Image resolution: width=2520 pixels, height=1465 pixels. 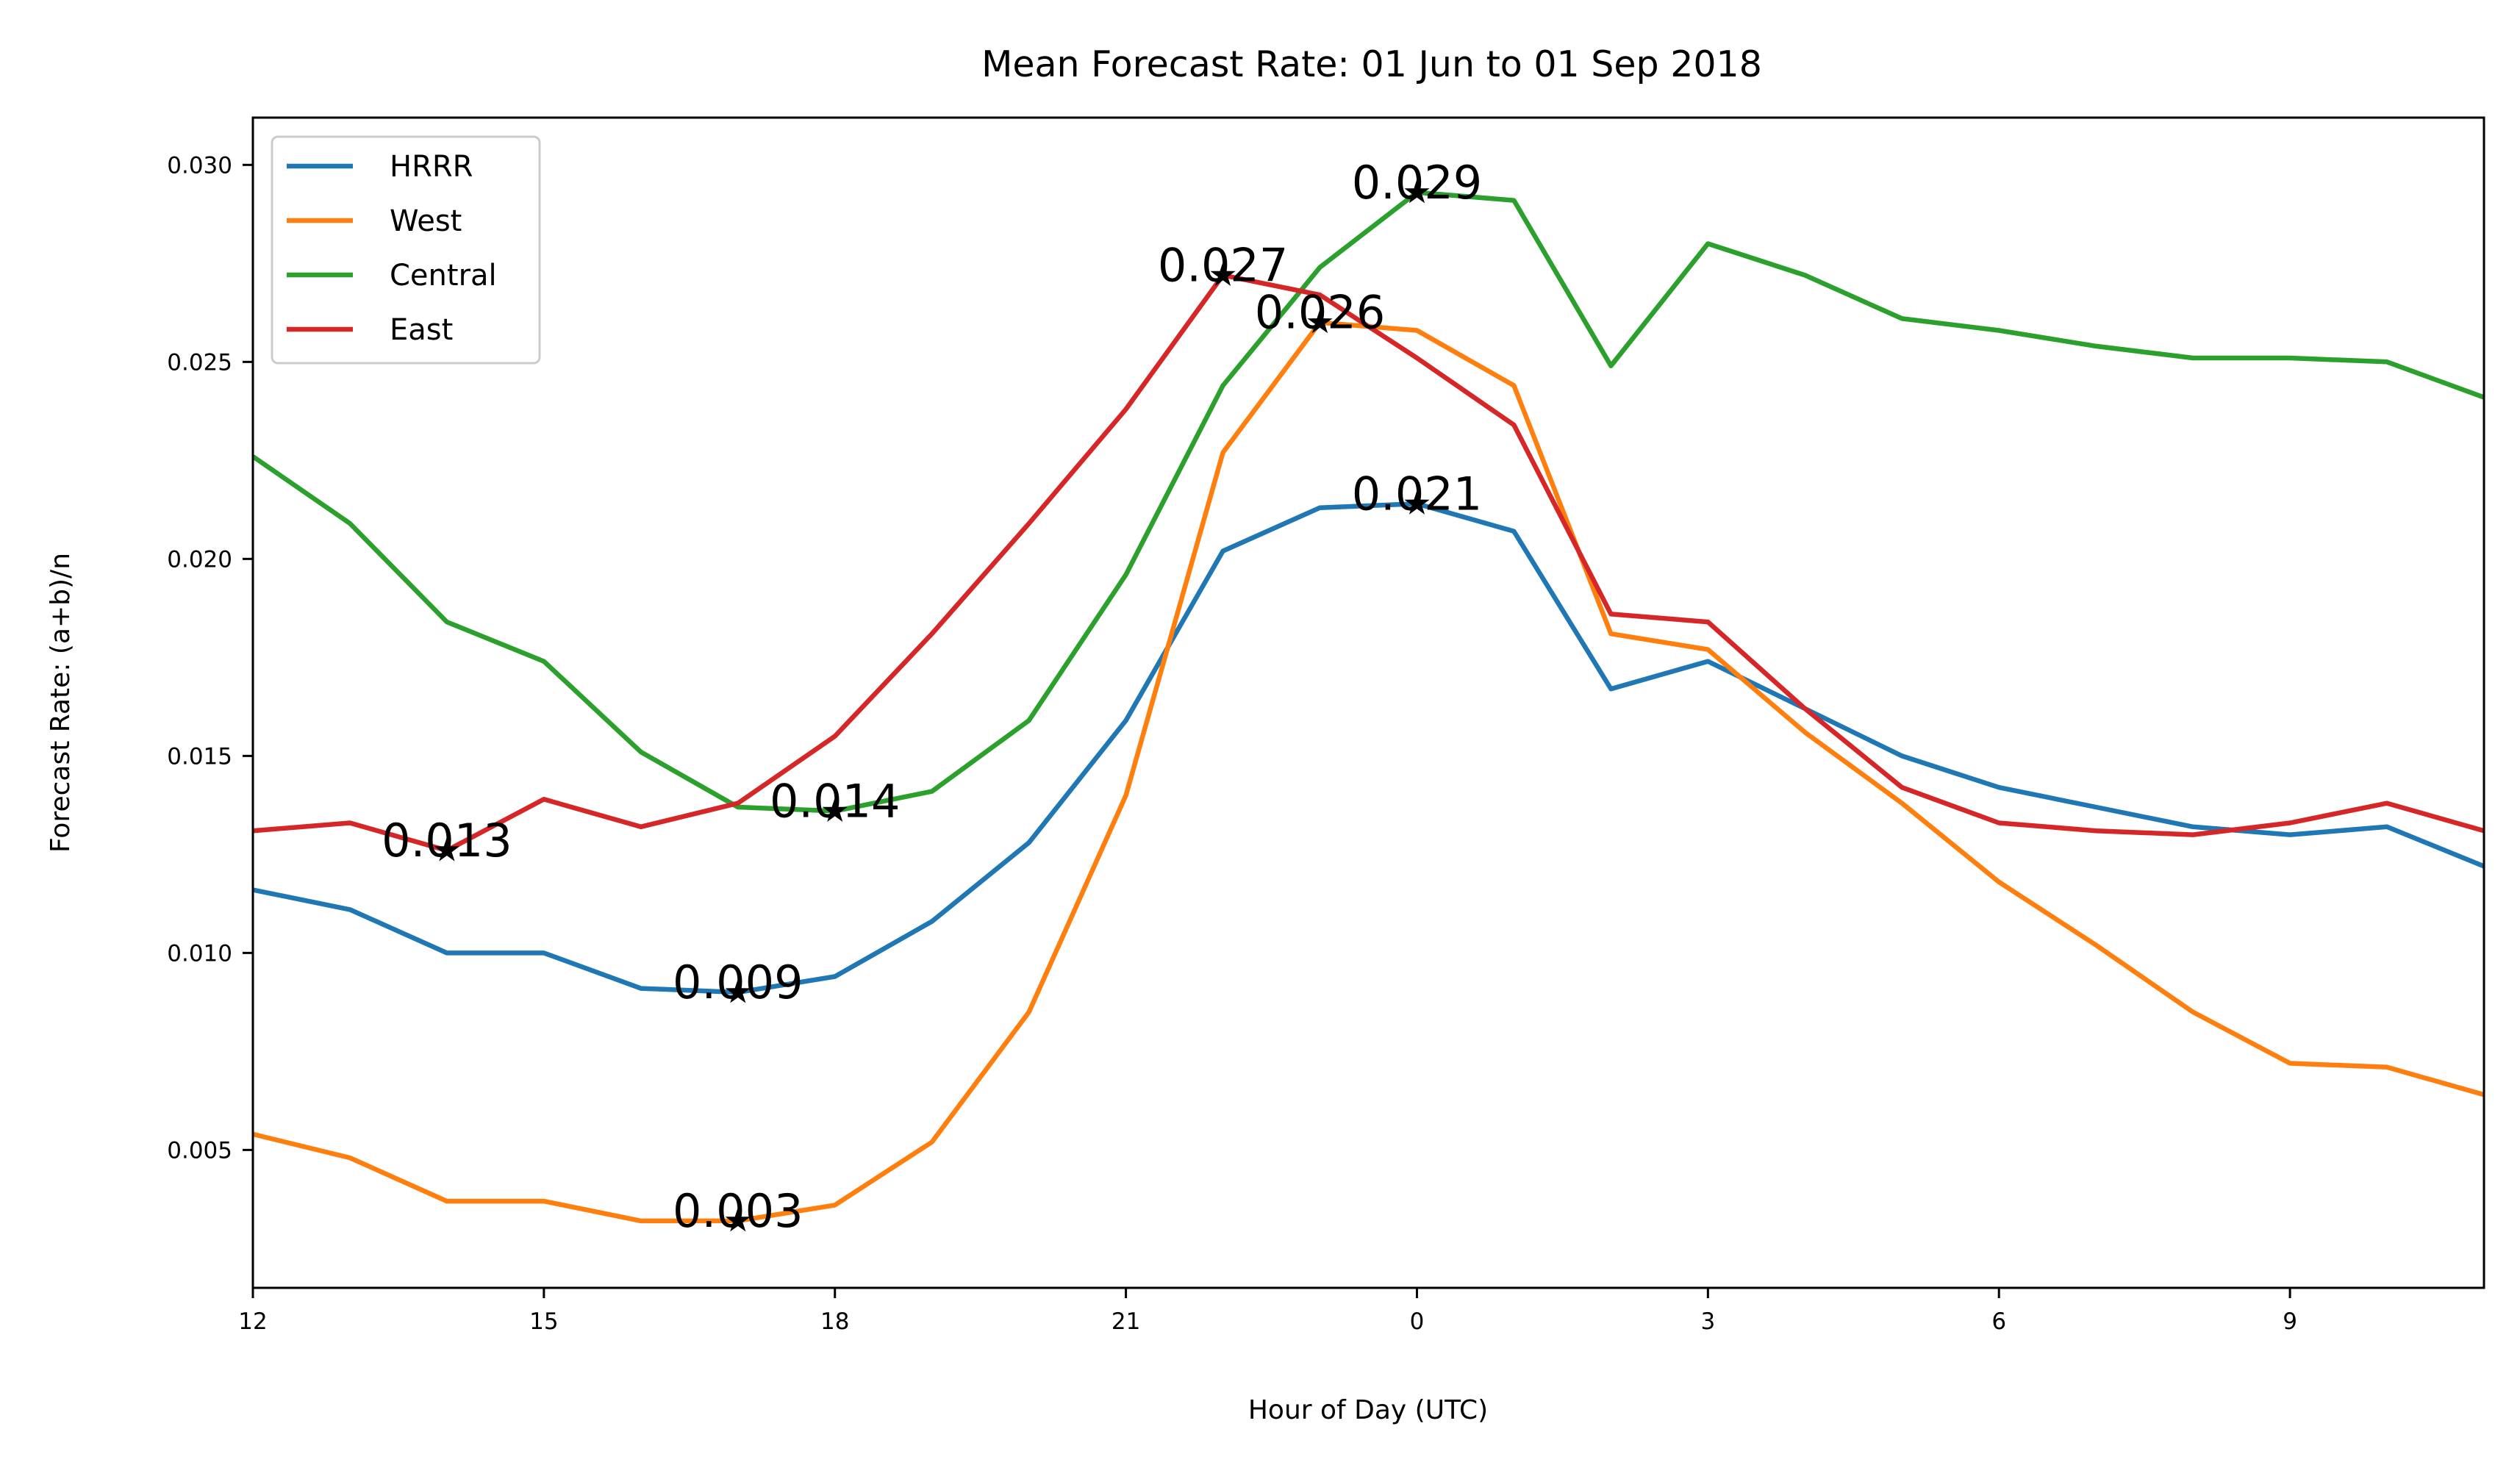 What do you see at coordinates (543, 1321) in the screenshot?
I see `x-tick-label: 15` at bounding box center [543, 1321].